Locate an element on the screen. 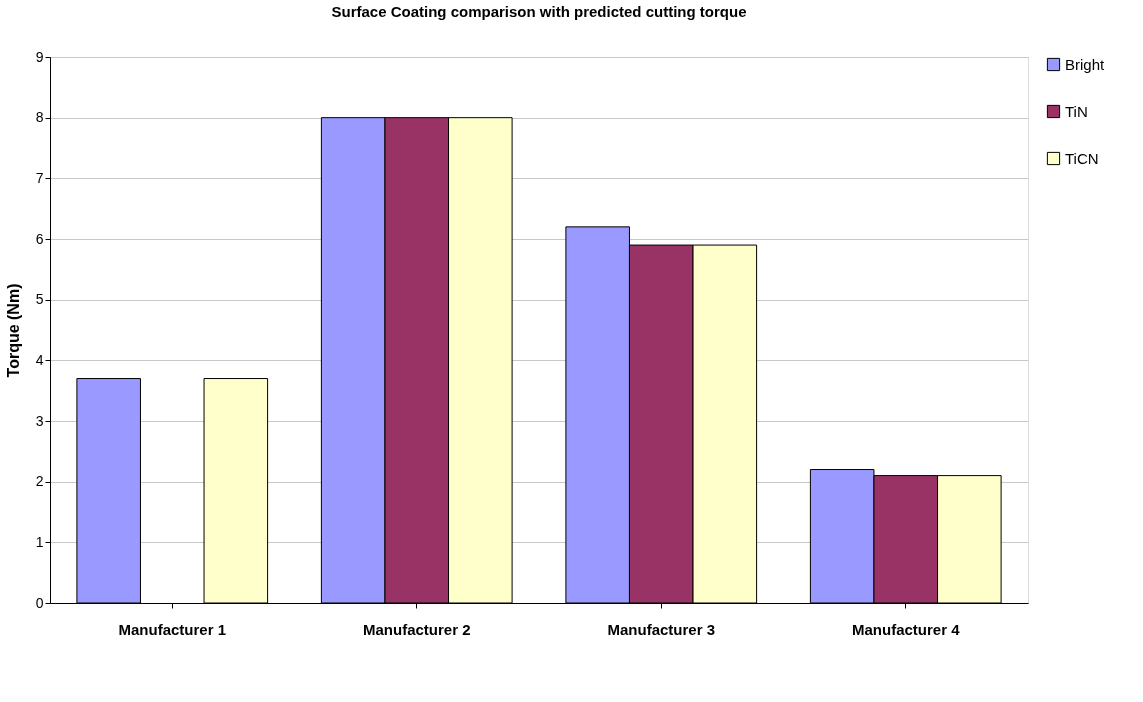 The image size is (1143, 702). legend-label: TiCN is located at coordinates (1082, 158).